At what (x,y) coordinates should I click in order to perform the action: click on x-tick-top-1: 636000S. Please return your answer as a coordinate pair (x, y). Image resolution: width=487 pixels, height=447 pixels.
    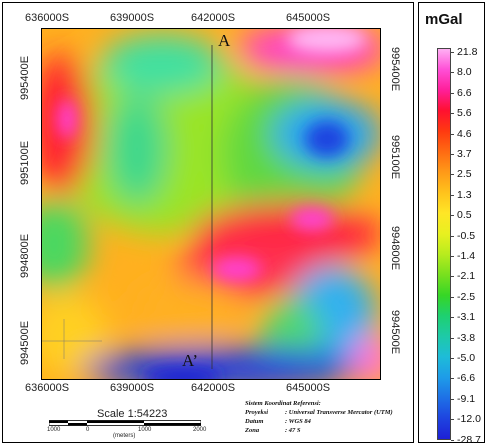
    Looking at the image, I should click on (47, 18).